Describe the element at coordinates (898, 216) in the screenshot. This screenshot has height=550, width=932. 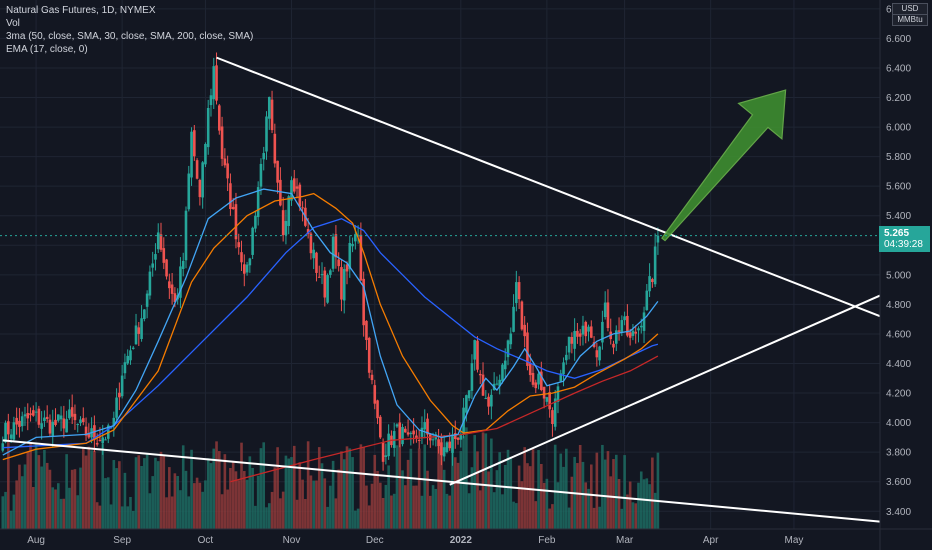
I see `price-tick-label: 5.400` at that location.